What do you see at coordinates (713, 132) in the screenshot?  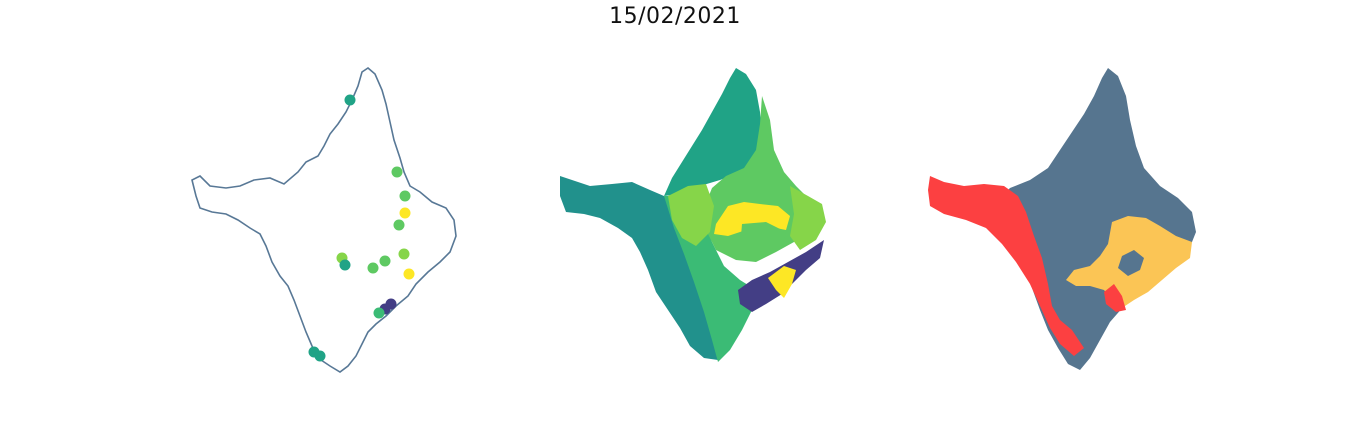 I see `region-north` at bounding box center [713, 132].